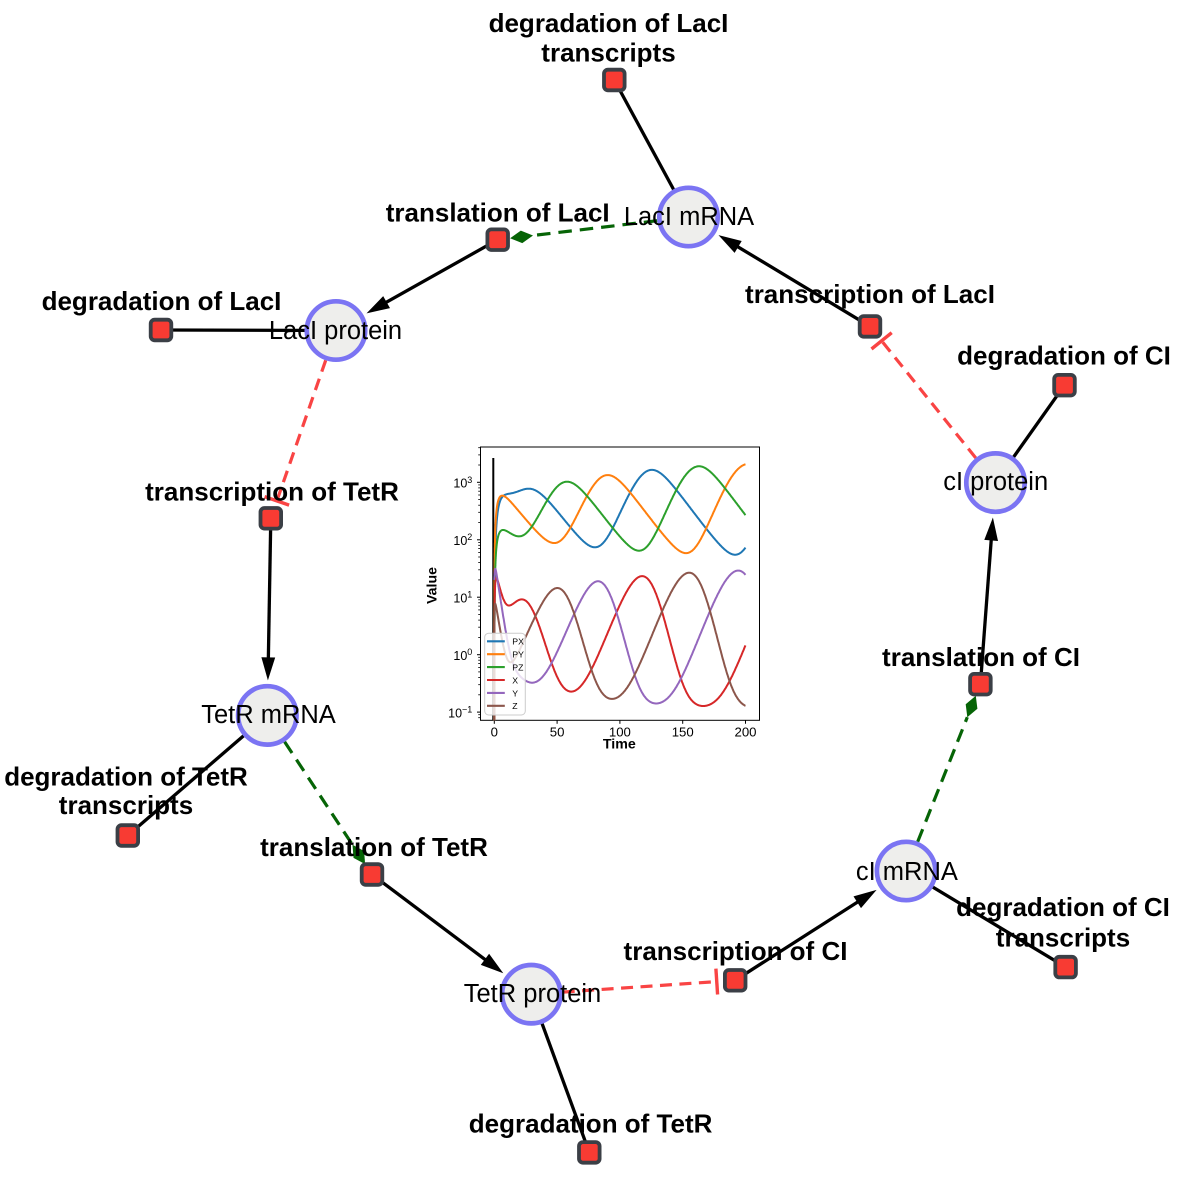 The width and height of the screenshot is (1189, 1200). What do you see at coordinates (557, 732) in the screenshot?
I see `svg-text: 50` at bounding box center [557, 732].